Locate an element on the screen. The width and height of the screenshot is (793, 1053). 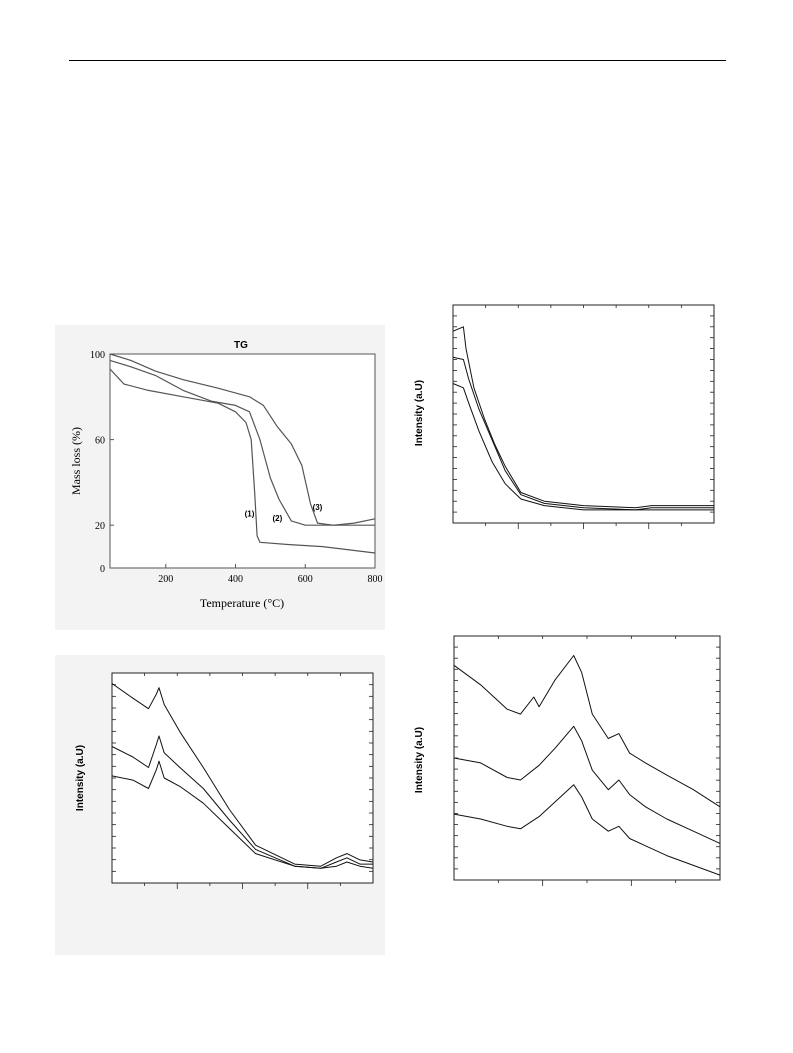
intensity-chart-3-panel: Intensity (a.U) is located at coordinates (565, 775).